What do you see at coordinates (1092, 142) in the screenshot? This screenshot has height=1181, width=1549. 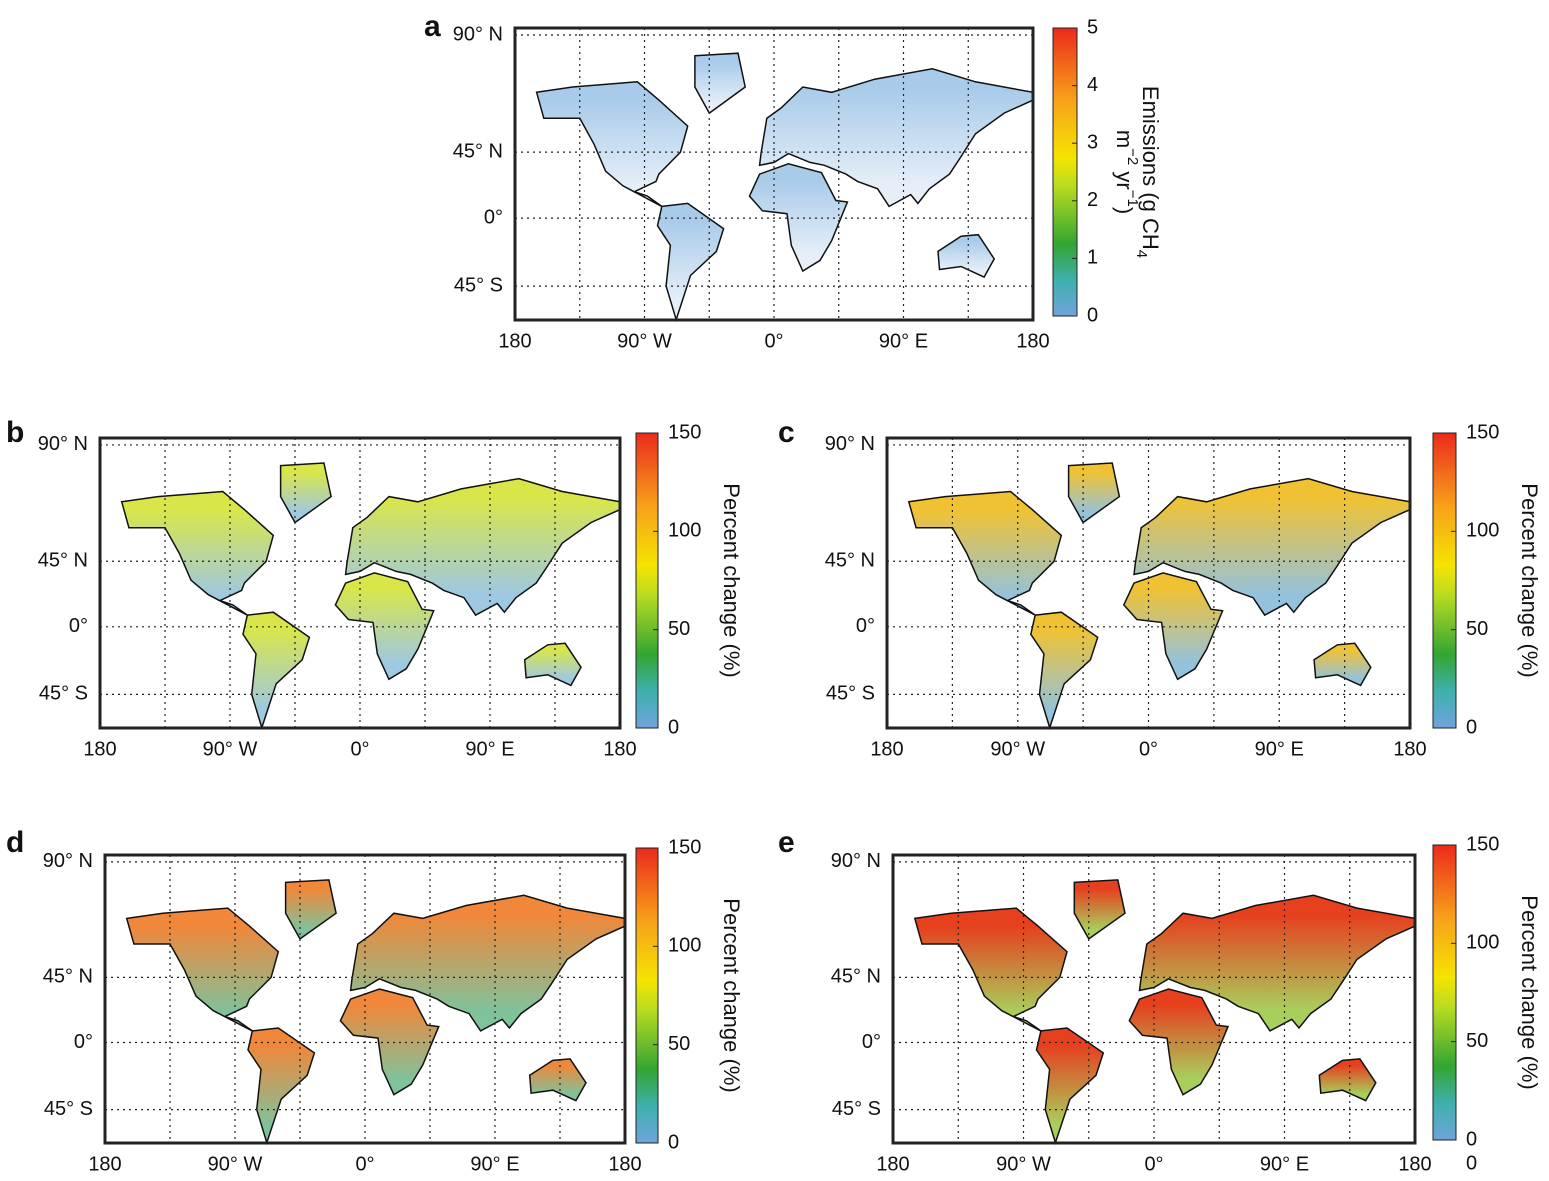 I see `colorbar-tick-label: 3` at bounding box center [1092, 142].